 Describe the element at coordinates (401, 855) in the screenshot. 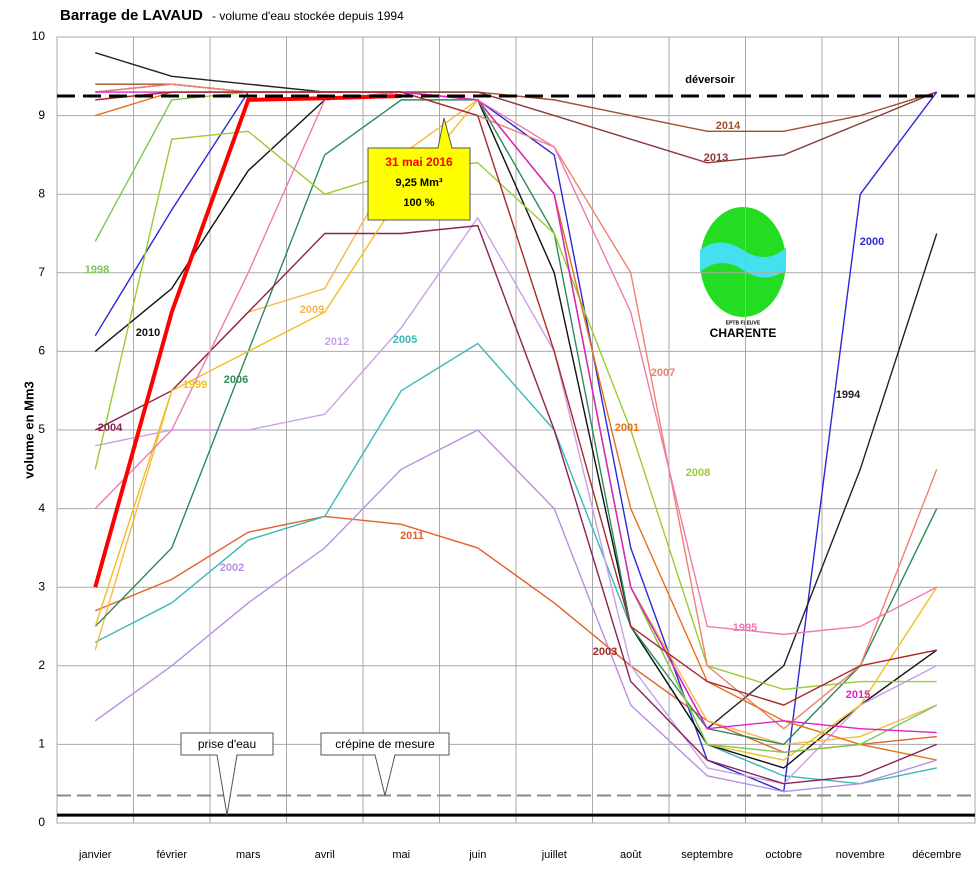

I see `x-tick-label: mai` at that location.